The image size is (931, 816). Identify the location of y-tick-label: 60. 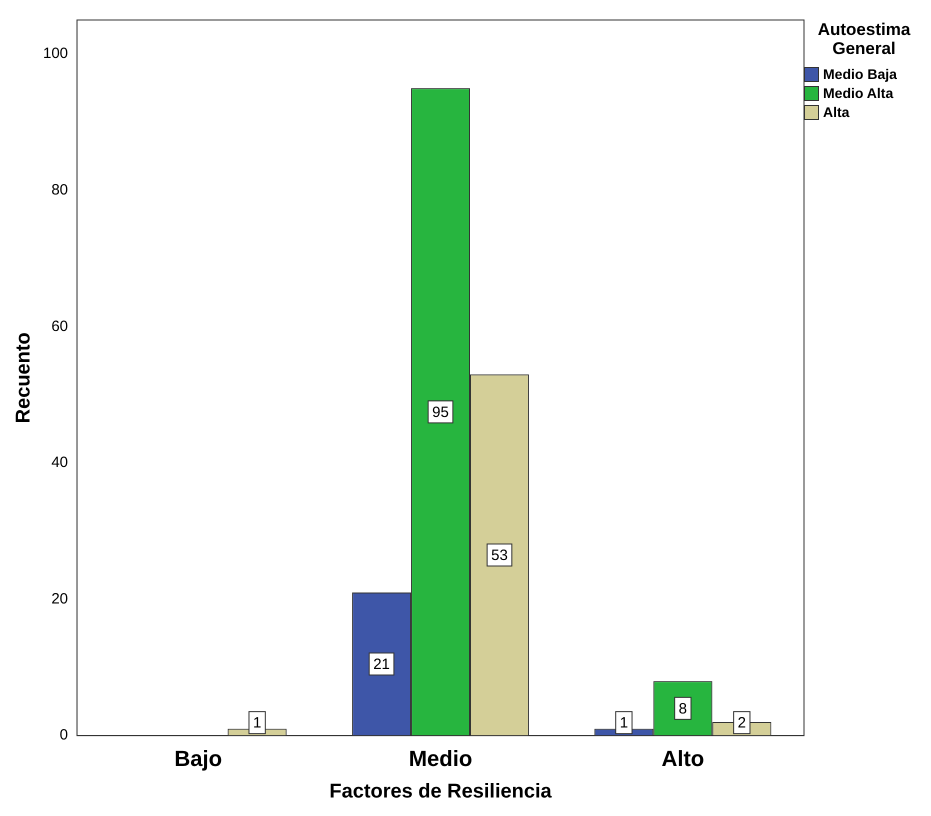
(59, 326).